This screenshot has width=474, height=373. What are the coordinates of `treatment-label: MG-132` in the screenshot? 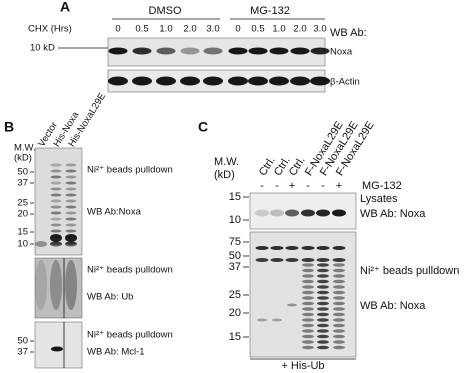 It's located at (382, 186).